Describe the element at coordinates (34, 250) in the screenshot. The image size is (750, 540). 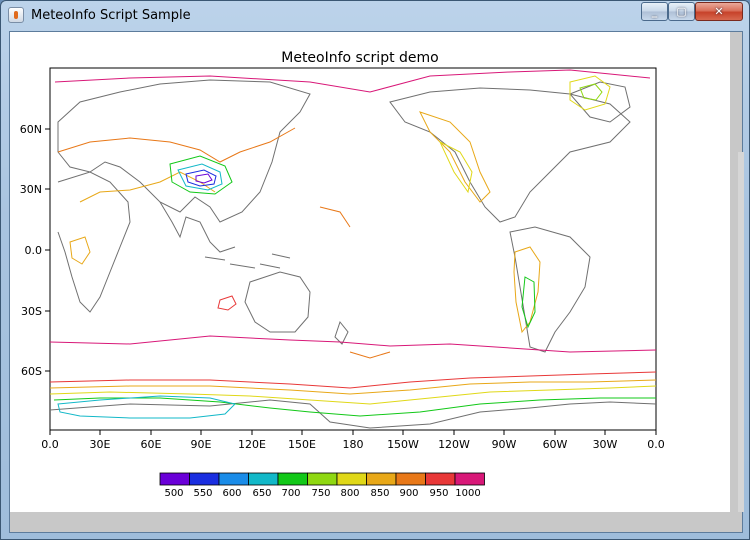
I see `y-tick-label: 0.0` at that location.